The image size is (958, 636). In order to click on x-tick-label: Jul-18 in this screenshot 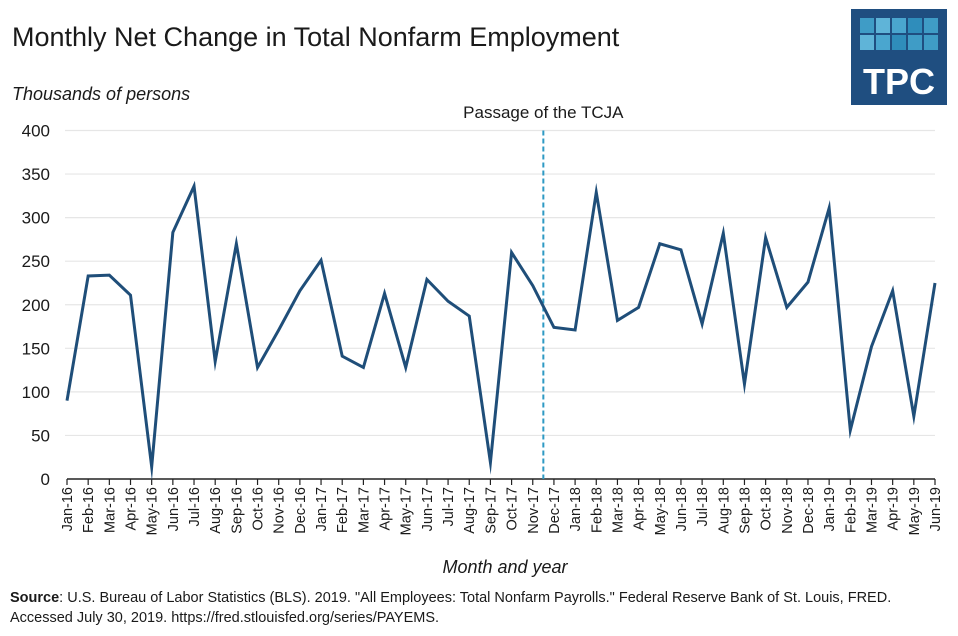, I will do `click(703, 507)`.